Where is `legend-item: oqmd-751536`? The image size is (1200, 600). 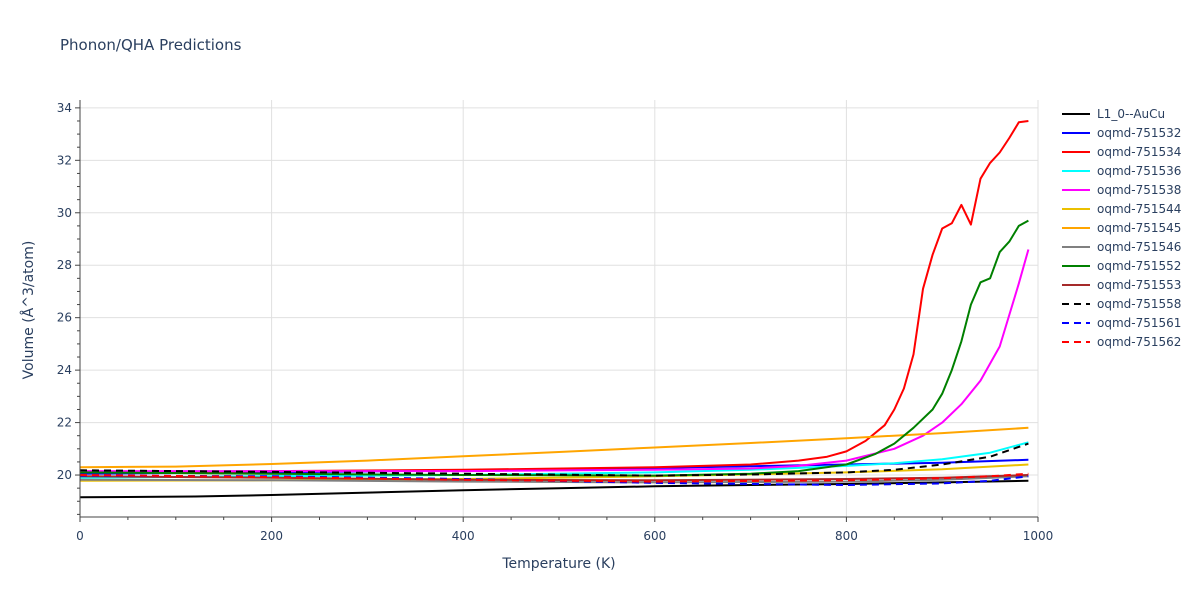 legend-item: oqmd-751536 is located at coordinates (1121, 171).